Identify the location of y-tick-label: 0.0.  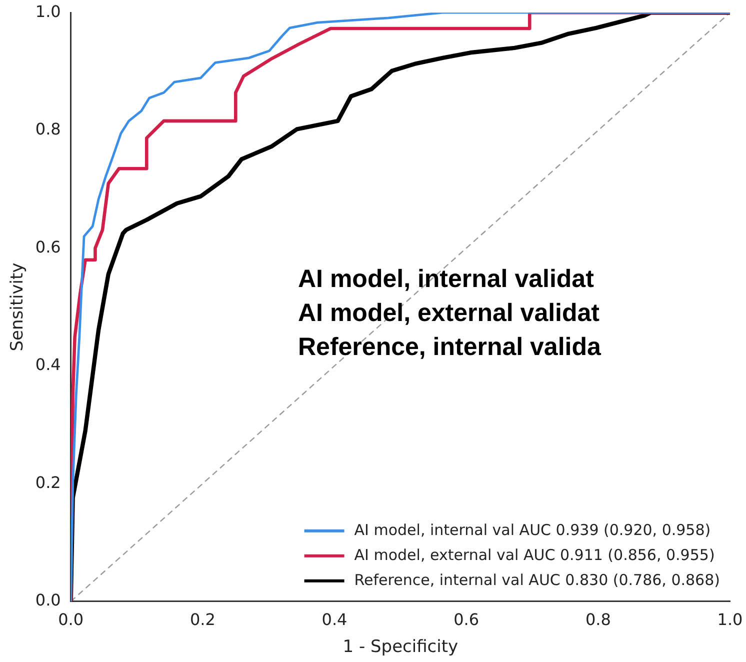
(48, 600).